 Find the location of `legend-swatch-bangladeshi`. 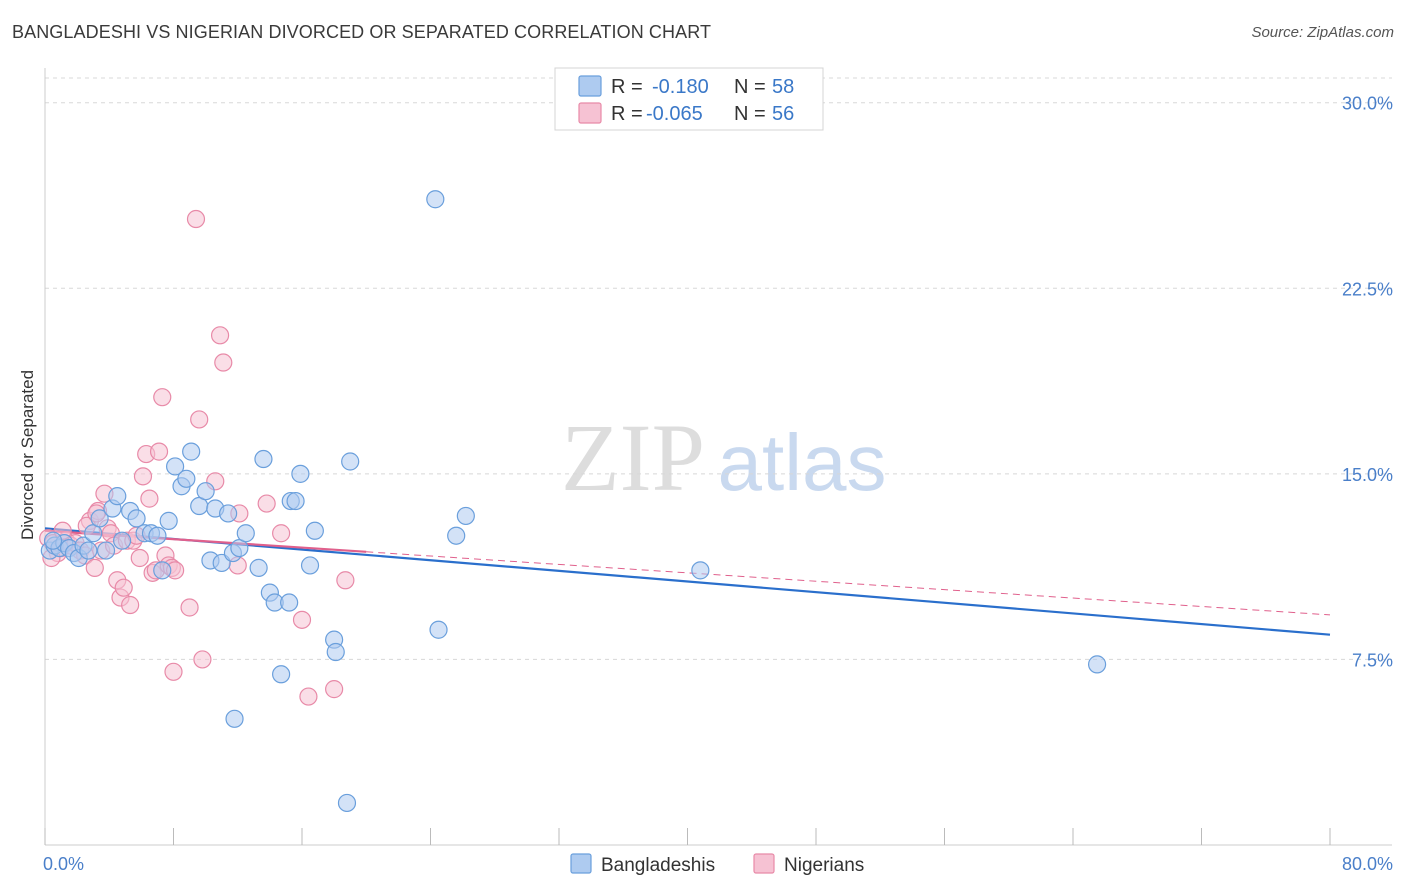

legend-swatch-bangladeshi is located at coordinates (590, 86).